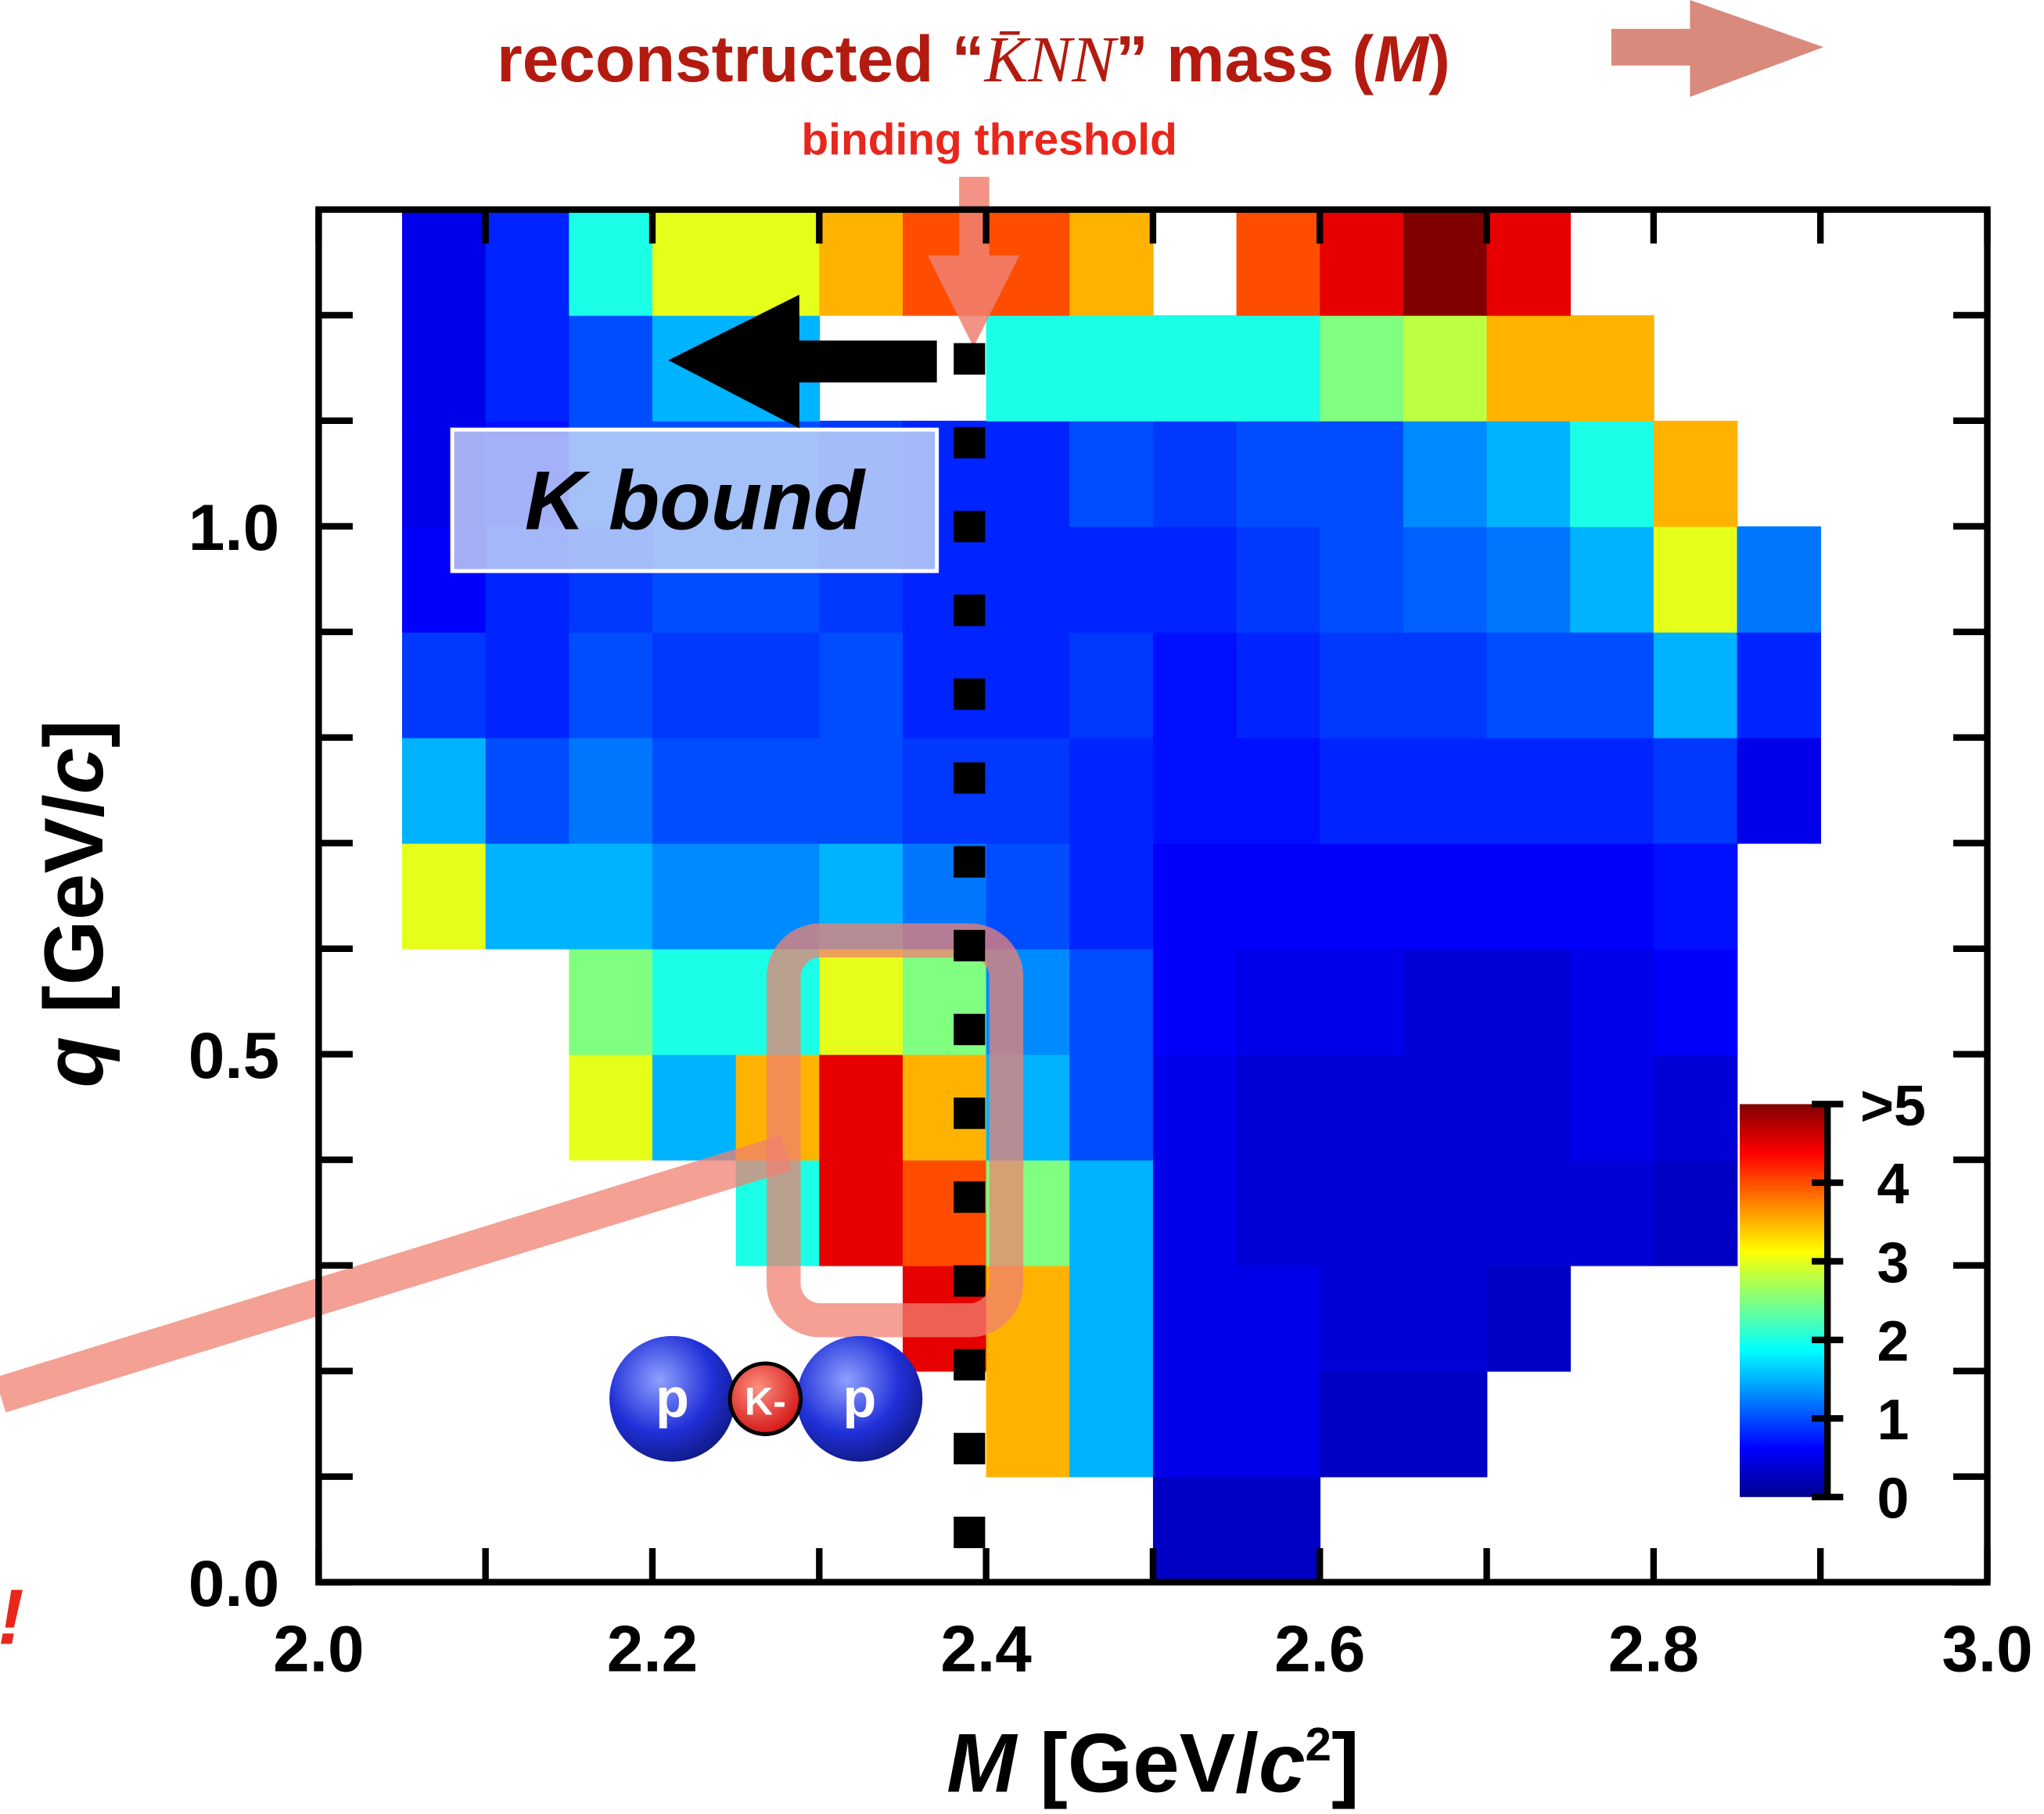 This screenshot has height=1814, width=2044. Describe the element at coordinates (1893, 1105) in the screenshot. I see `colorbar-tick-label: >5` at that location.